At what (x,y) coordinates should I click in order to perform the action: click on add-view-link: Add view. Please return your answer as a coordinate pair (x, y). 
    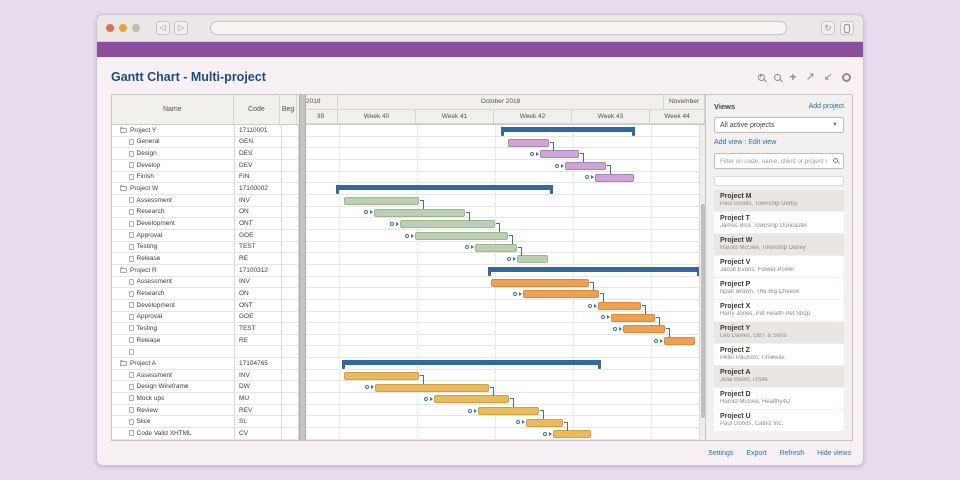
    Looking at the image, I should click on (728, 142).